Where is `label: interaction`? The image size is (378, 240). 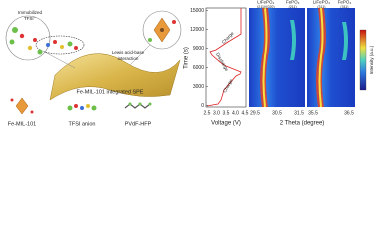
label: interaction is located at coordinates (128, 58).